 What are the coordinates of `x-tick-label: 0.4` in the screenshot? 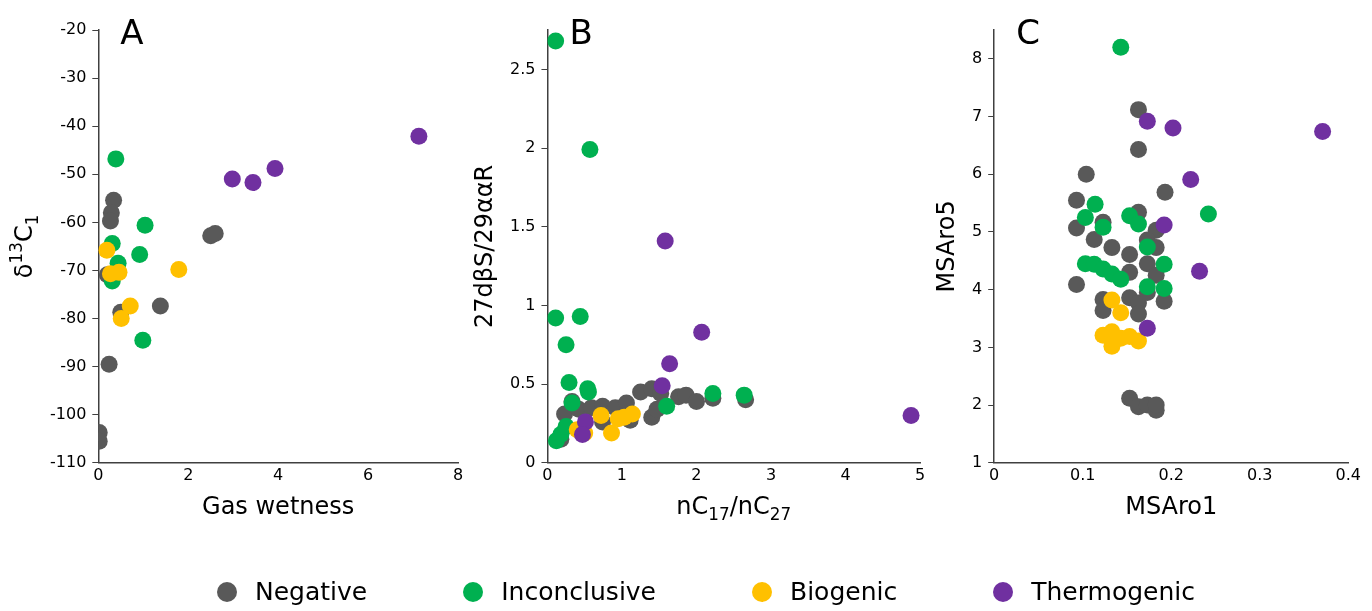 It's located at (1348, 474).